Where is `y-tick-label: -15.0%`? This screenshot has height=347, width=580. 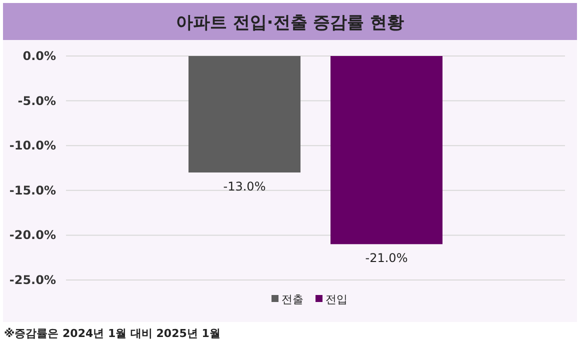 y-tick-label: -15.0% is located at coordinates (32, 190).